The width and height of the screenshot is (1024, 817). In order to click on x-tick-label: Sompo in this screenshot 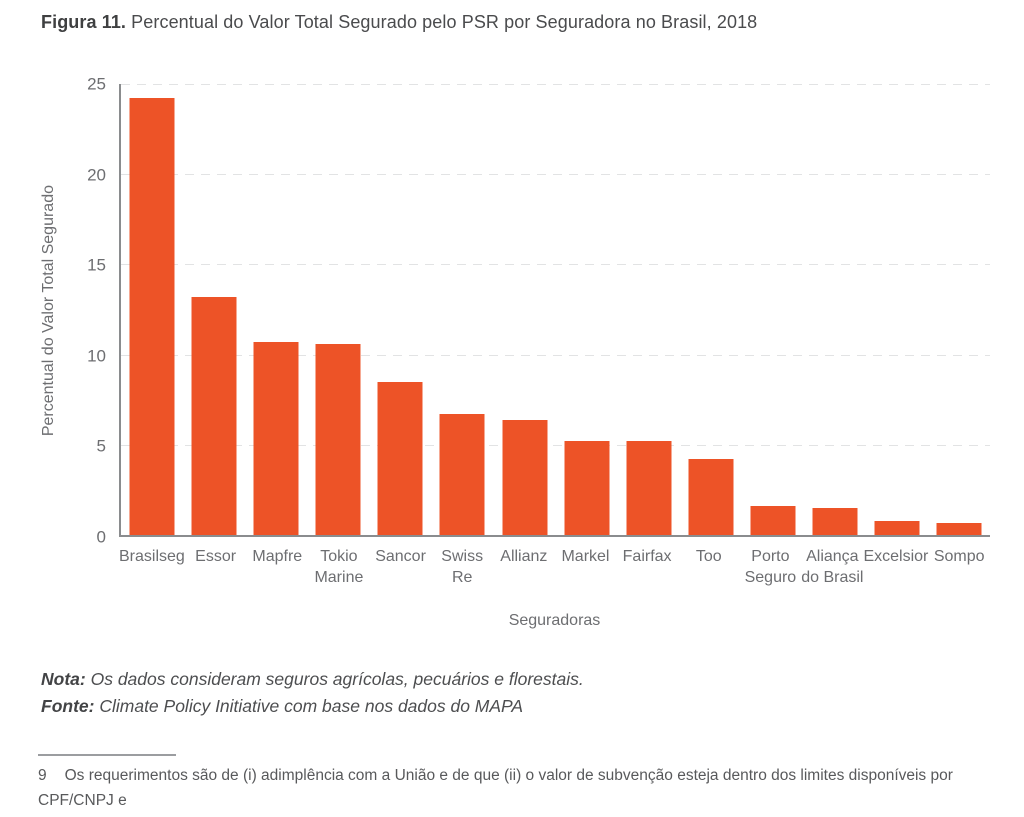, I will do `click(959, 567)`.